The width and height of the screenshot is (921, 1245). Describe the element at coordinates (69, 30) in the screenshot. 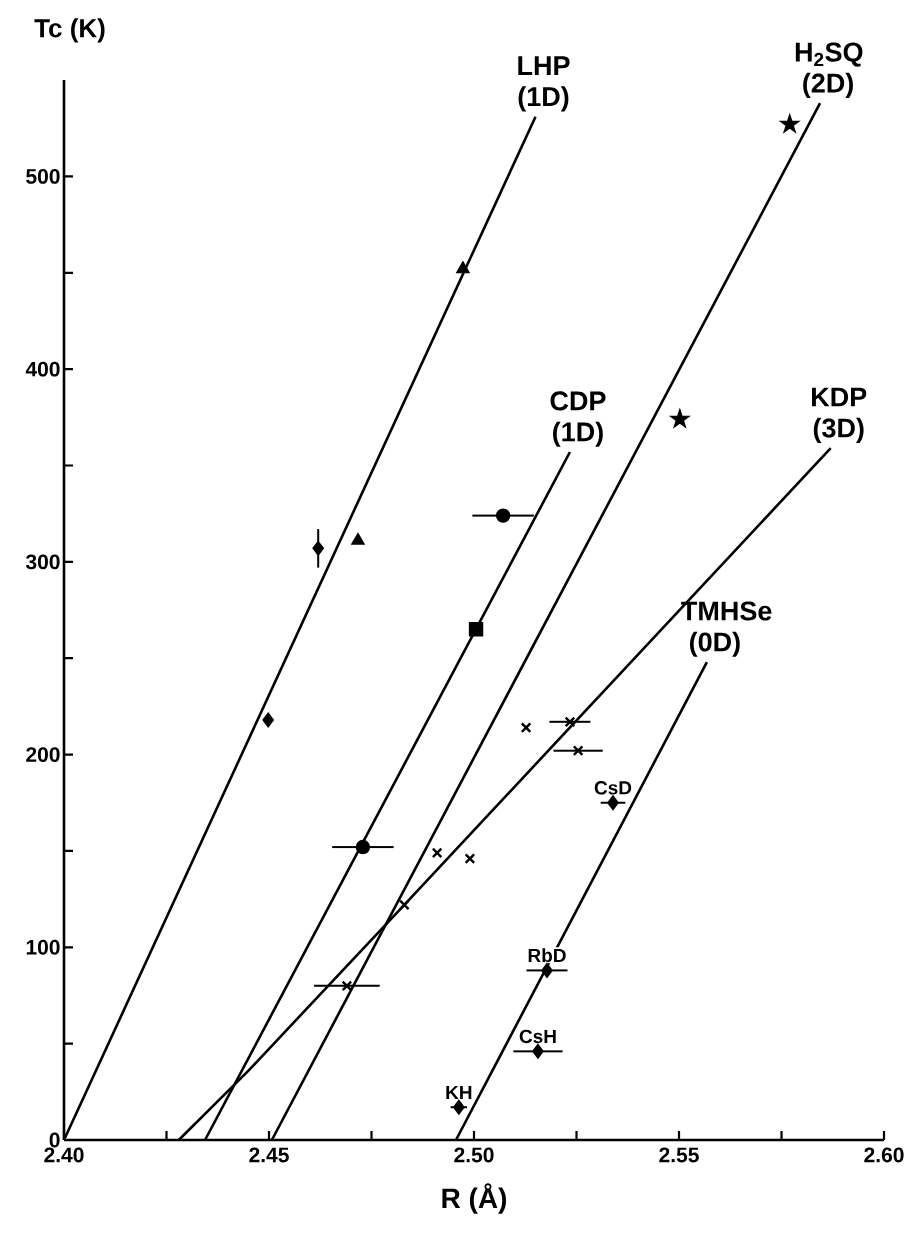

I see `y-axis-title: Tc (K)` at that location.